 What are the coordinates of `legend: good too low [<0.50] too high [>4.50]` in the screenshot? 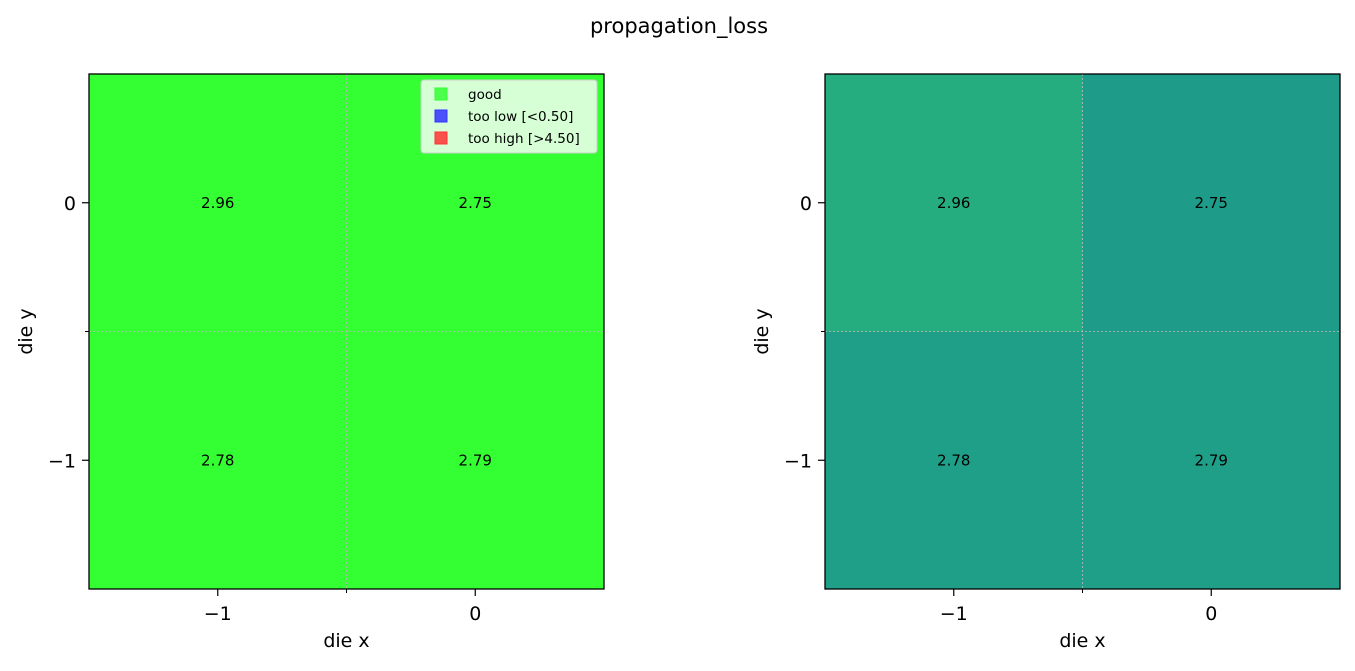 It's located at (509, 116).